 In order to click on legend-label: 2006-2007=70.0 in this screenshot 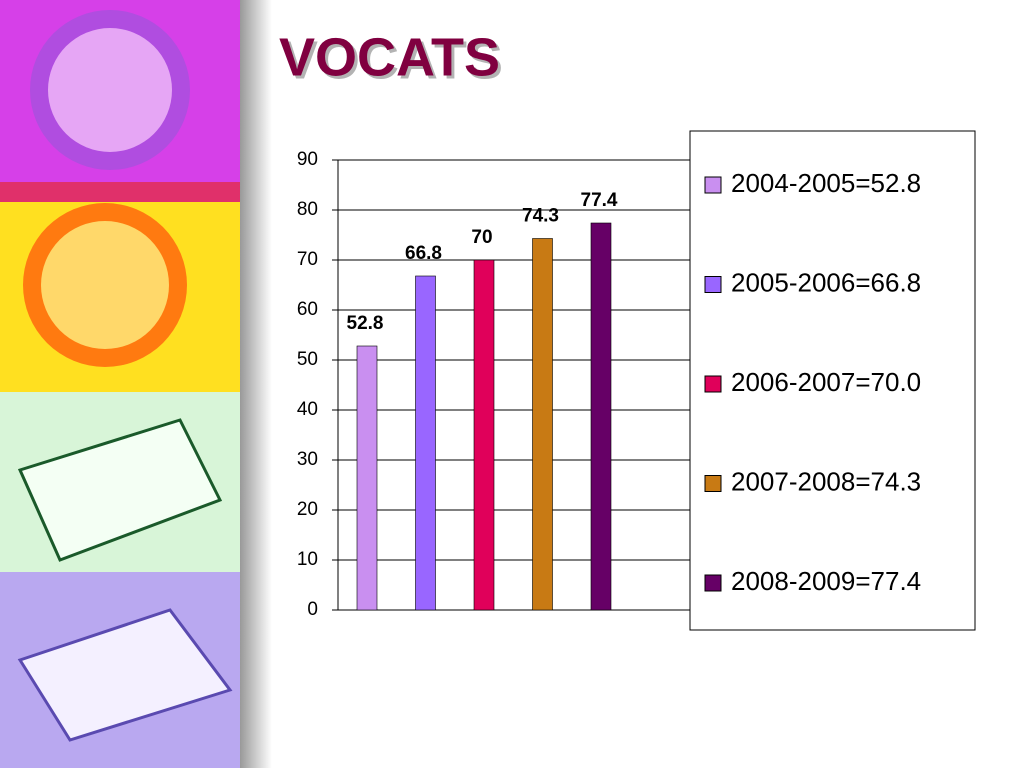, I will do `click(826, 382)`.